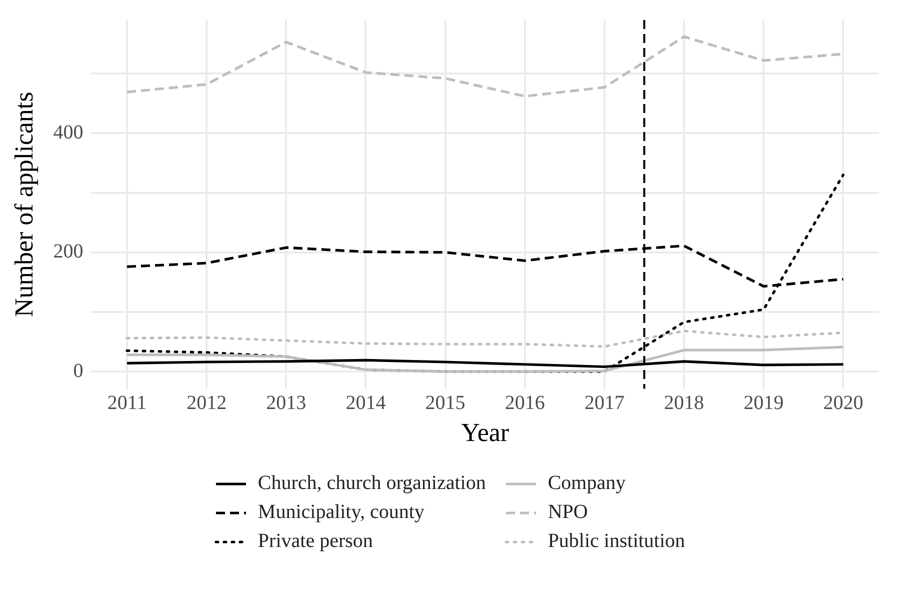 The width and height of the screenshot is (899, 616). What do you see at coordinates (485, 433) in the screenshot?
I see `x-axis-title: Year` at bounding box center [485, 433].